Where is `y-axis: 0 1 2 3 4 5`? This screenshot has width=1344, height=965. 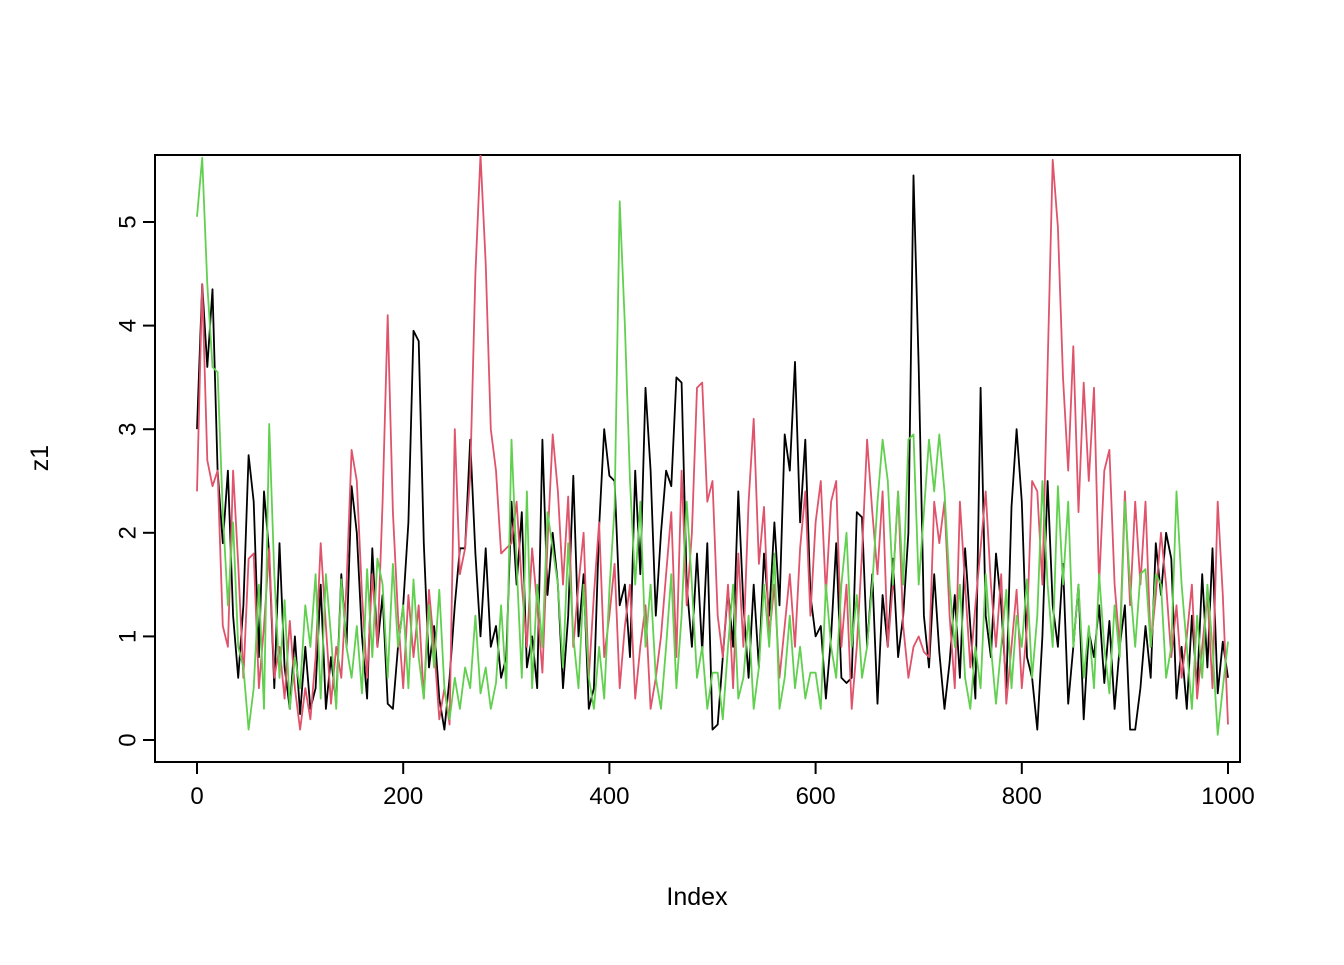 y-axis: 0 1 2 3 4 5 is located at coordinates (134, 481).